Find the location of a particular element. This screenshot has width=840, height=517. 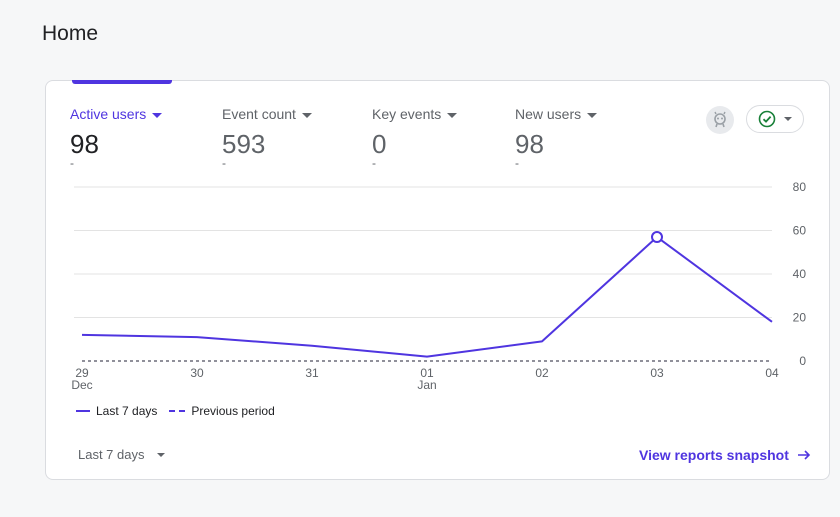

y-tick-label: 80 is located at coordinates (800, 187).